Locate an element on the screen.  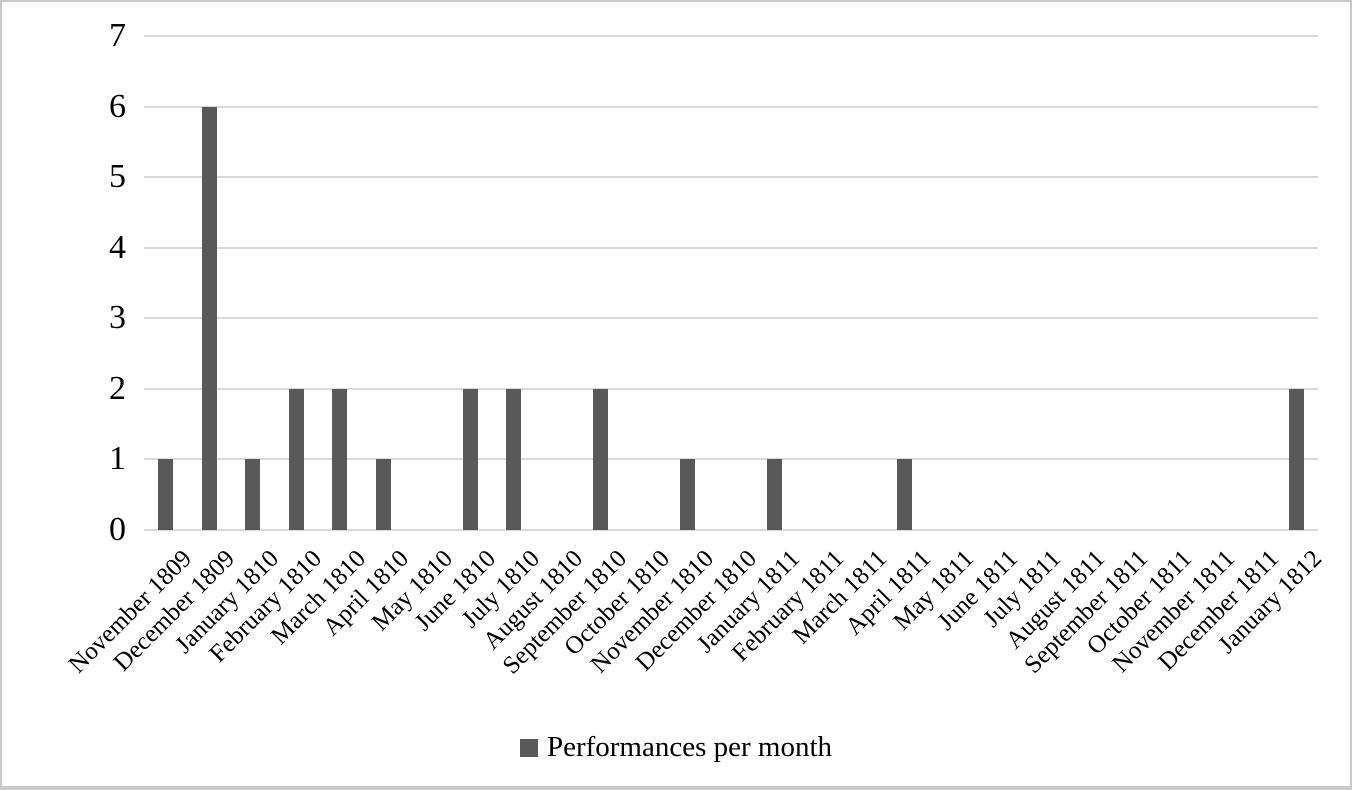
legend: Performances per month is located at coordinates (676, 747).